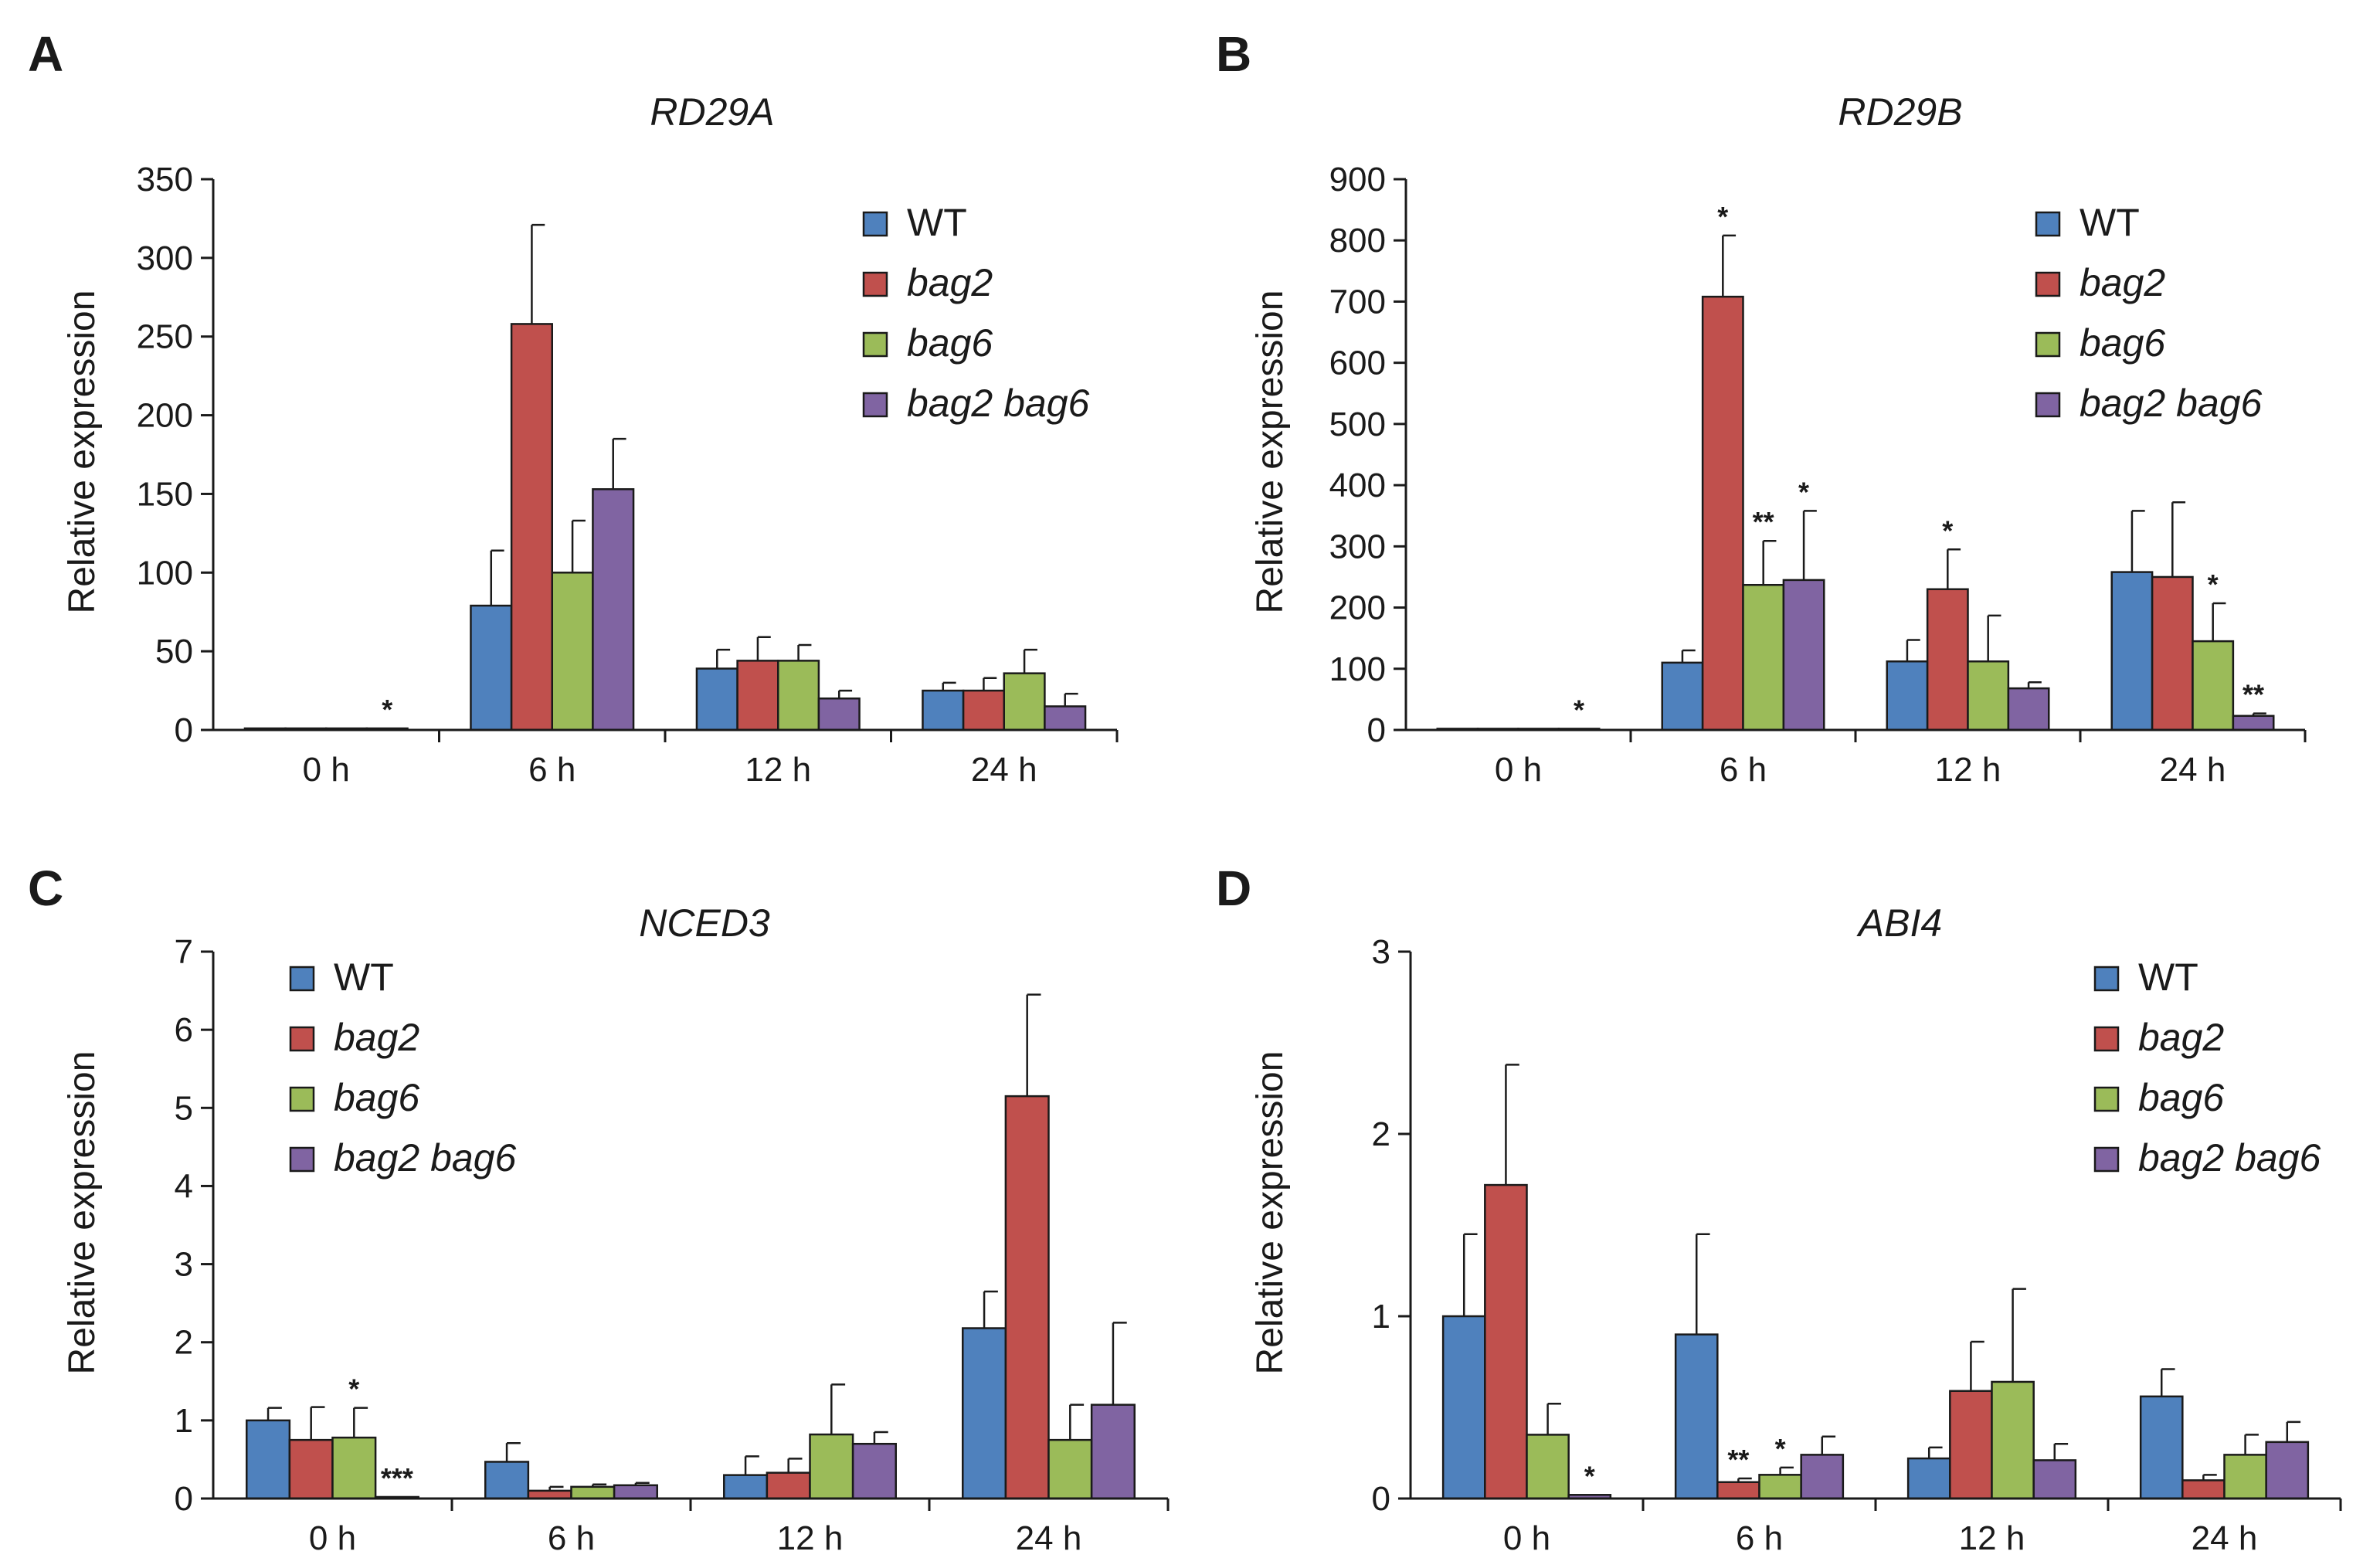 This screenshot has height=1558, width=2380. Describe the element at coordinates (425, 1158) in the screenshot. I see `legend-label-c-bag2-bag6: bag2 bag6` at that location.